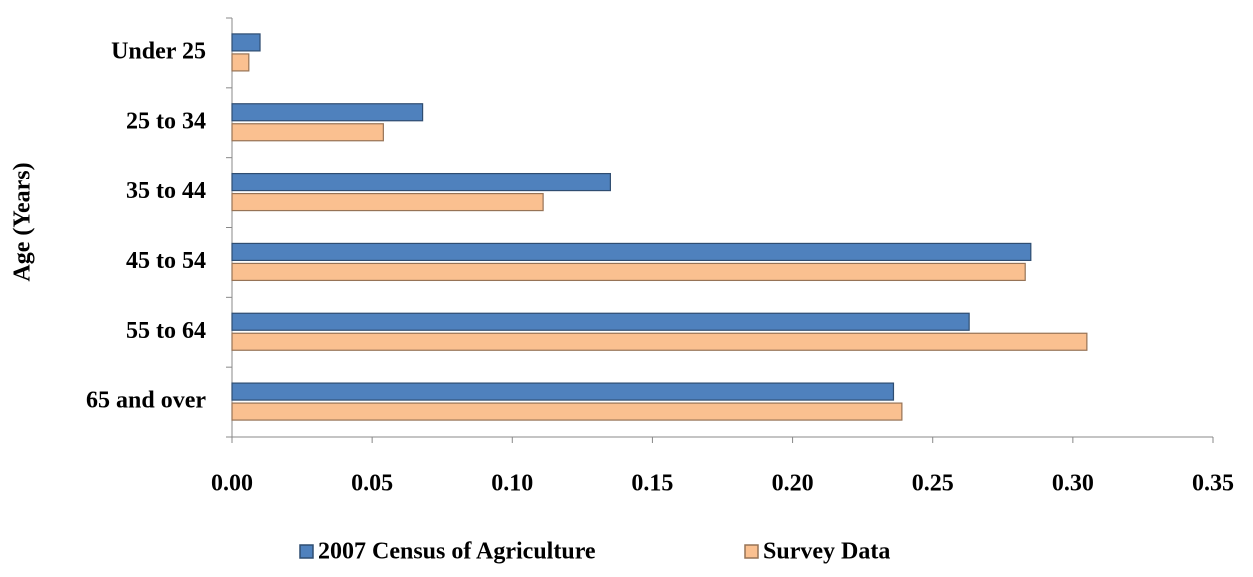 Image resolution: width=1253 pixels, height=577 pixels. I want to click on x-tick-label: 0.15, so click(652, 484).